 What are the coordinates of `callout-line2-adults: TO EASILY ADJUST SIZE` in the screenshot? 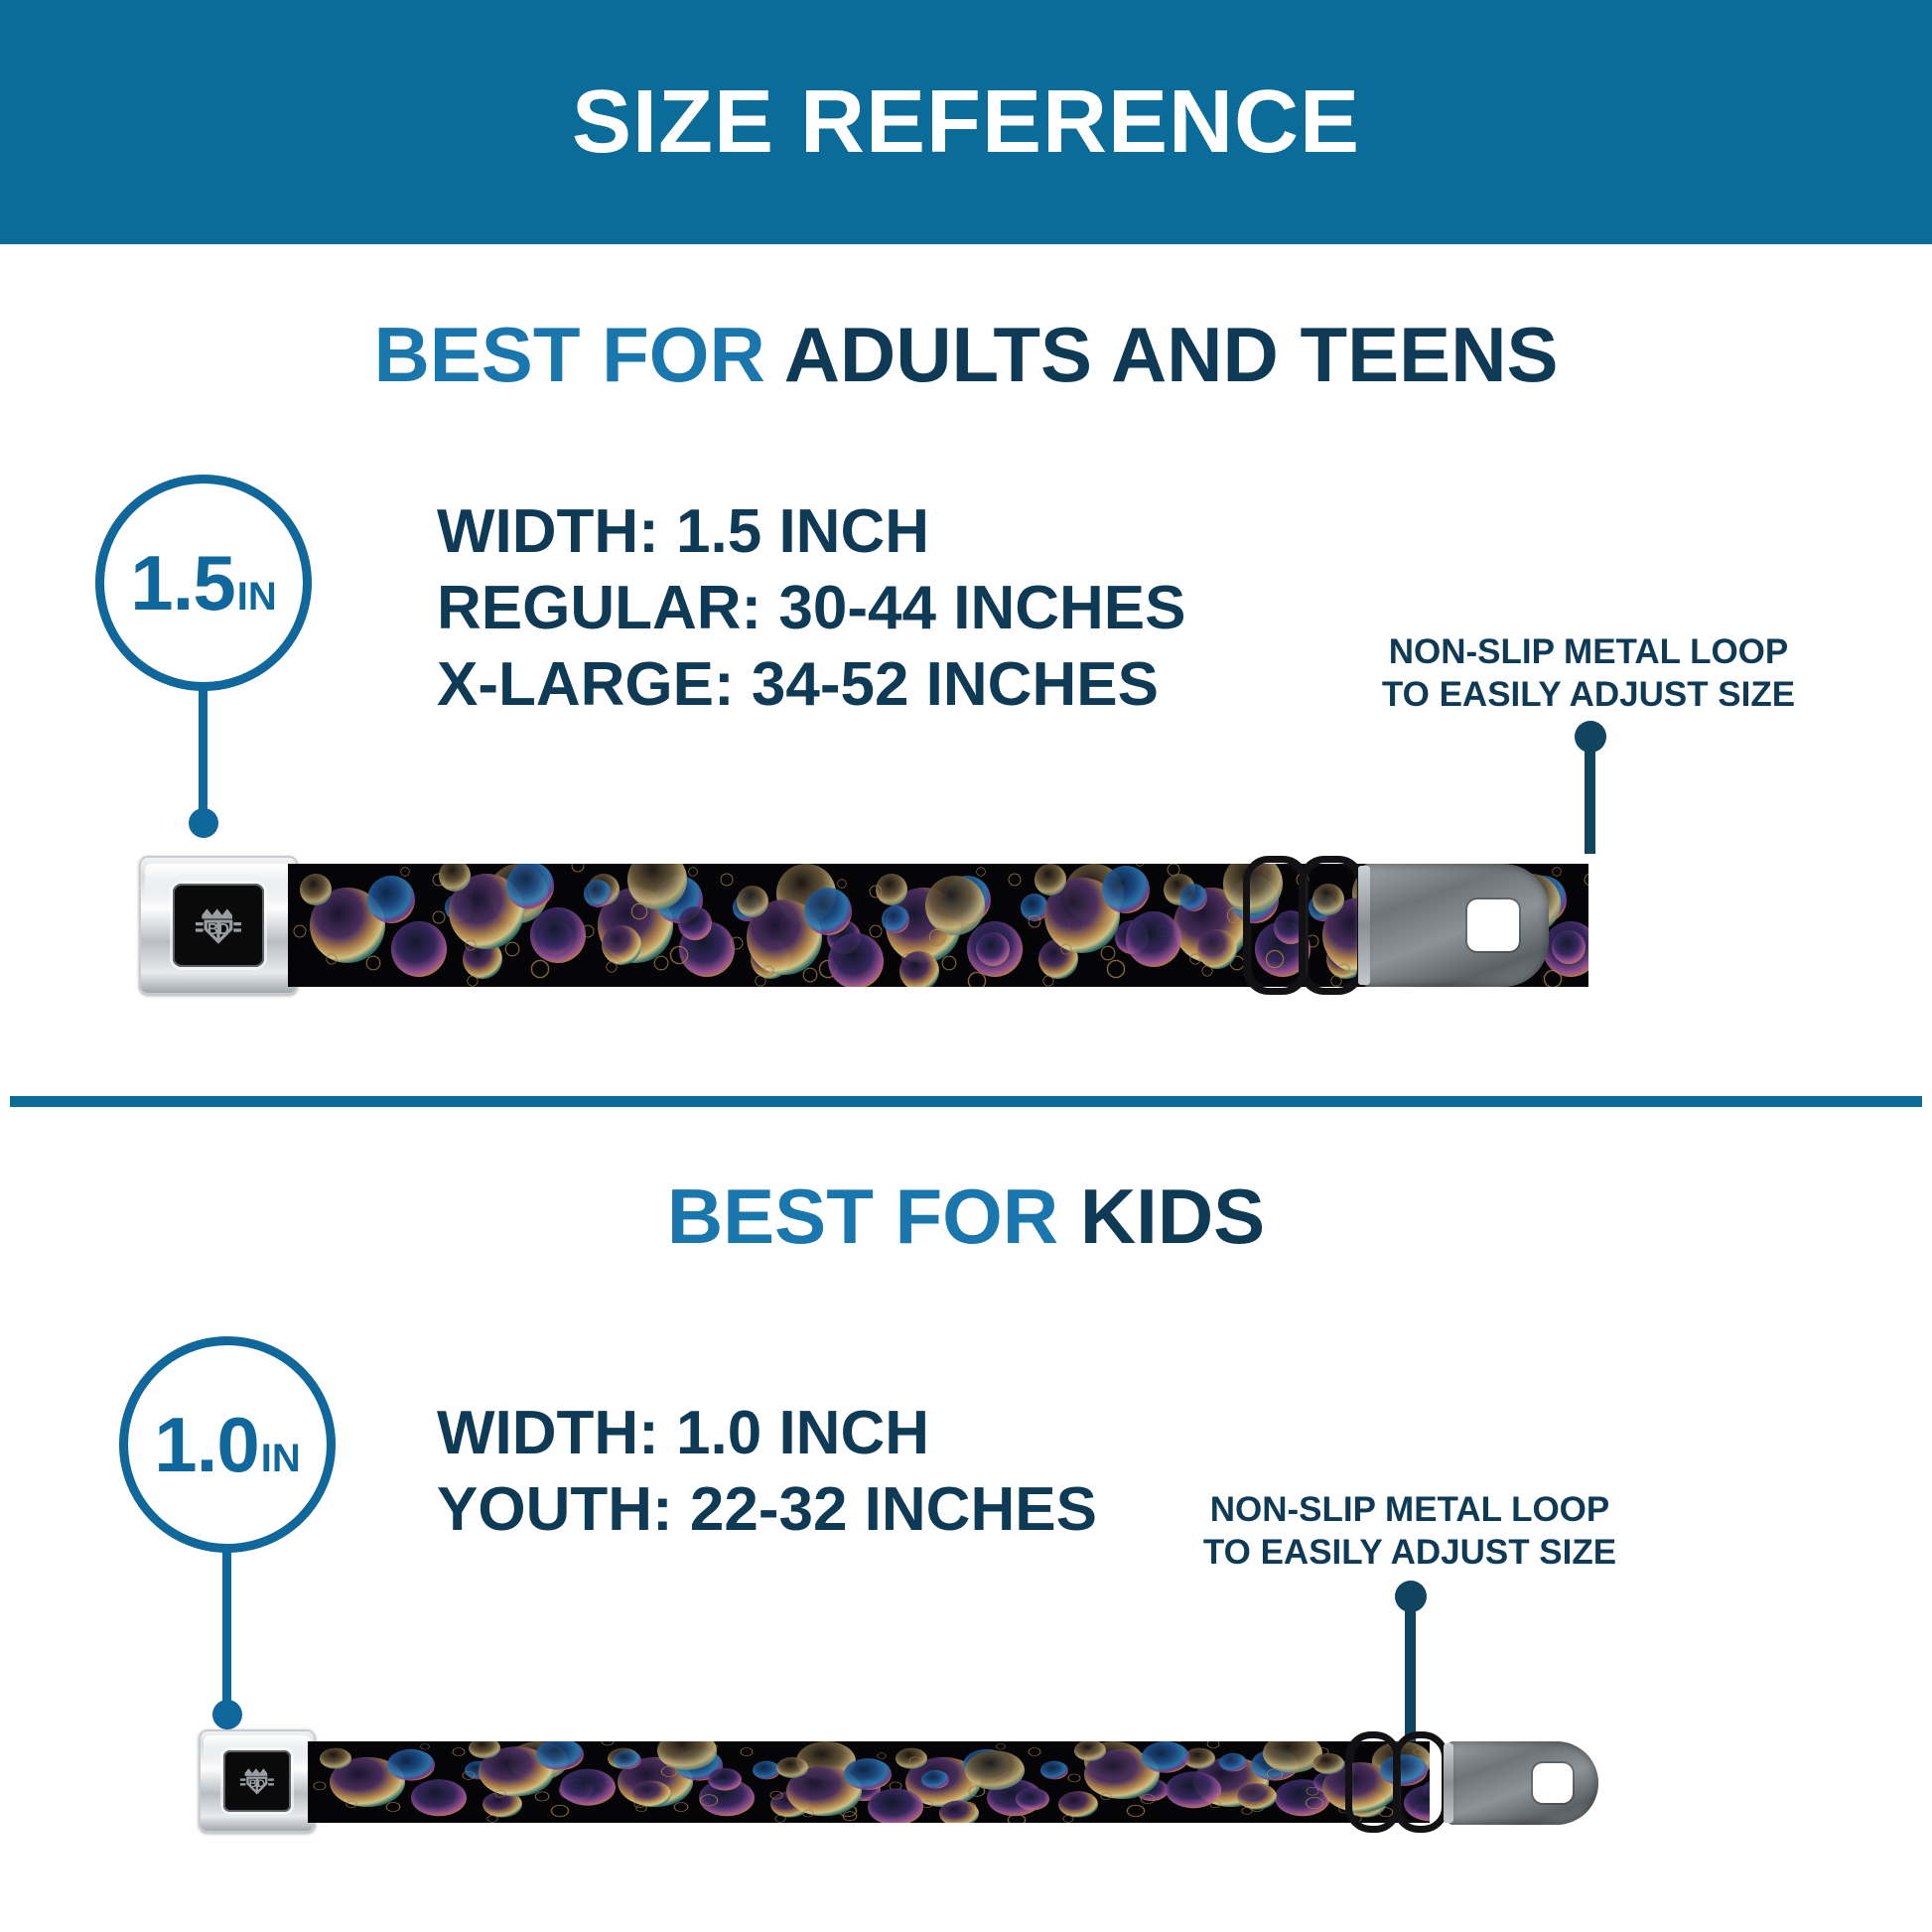 It's located at (1589, 694).